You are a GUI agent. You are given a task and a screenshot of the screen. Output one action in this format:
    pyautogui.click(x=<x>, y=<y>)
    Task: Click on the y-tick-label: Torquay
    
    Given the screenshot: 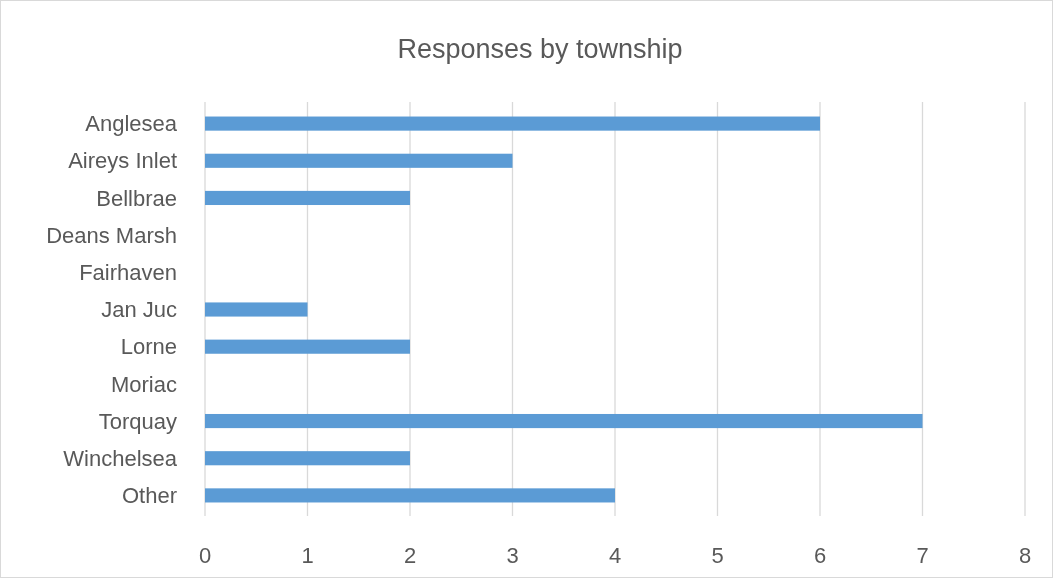 What is the action you would take?
    pyautogui.click(x=137, y=421)
    